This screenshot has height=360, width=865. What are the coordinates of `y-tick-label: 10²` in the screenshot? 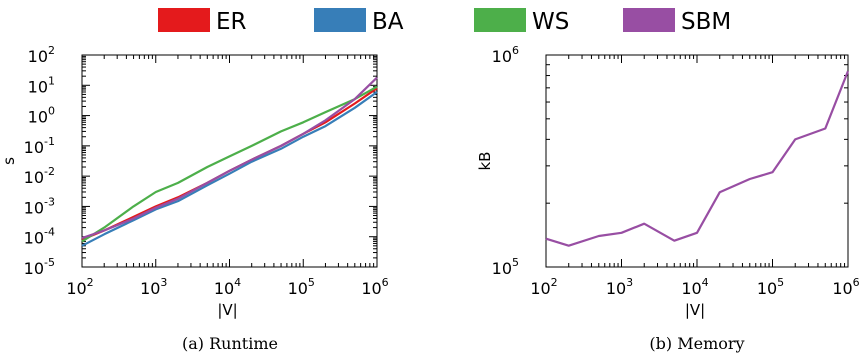 It's located at (41, 55).